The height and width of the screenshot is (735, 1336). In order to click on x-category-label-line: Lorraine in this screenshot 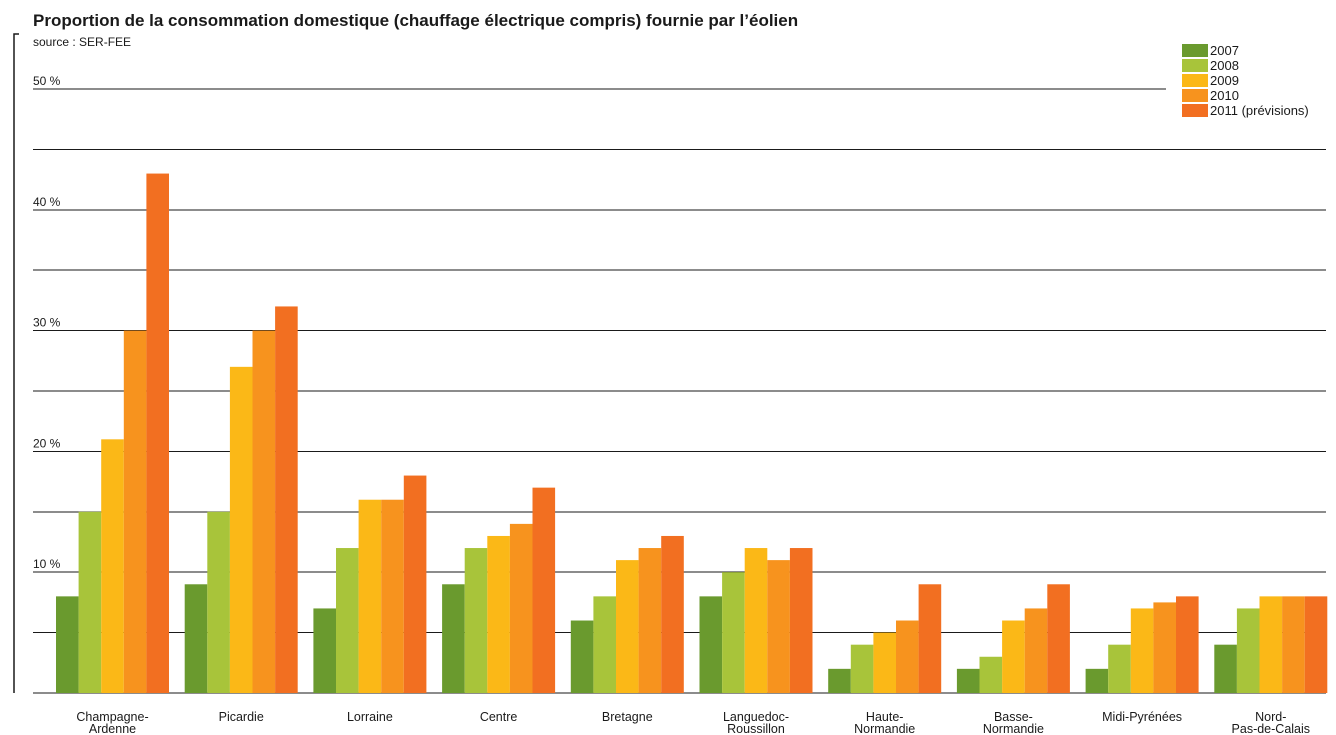, I will do `click(370, 717)`.